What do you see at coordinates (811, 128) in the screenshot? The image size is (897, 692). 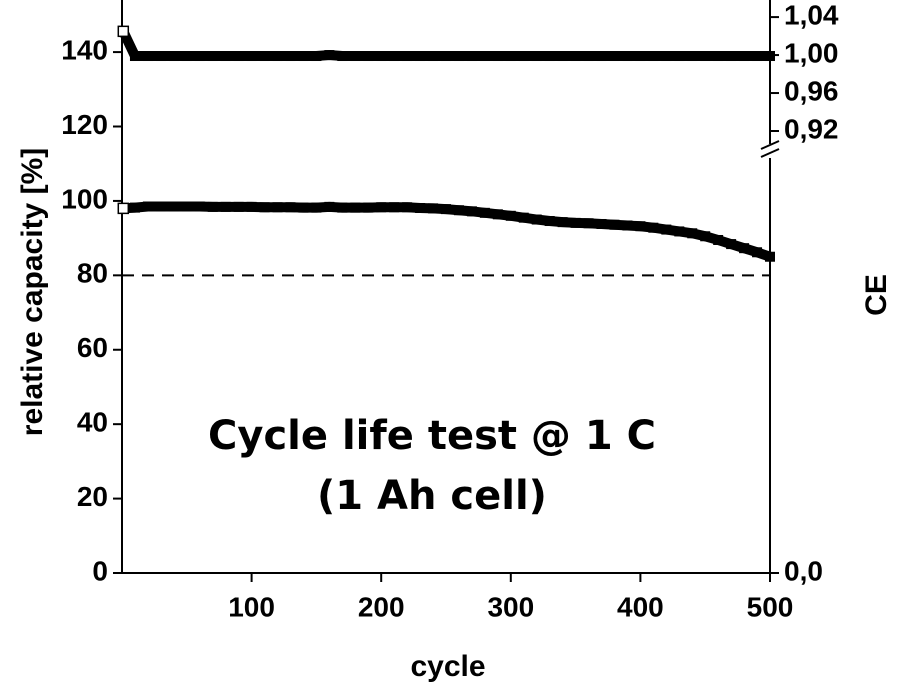 I see `y2-tick-label: 0,92` at bounding box center [811, 128].